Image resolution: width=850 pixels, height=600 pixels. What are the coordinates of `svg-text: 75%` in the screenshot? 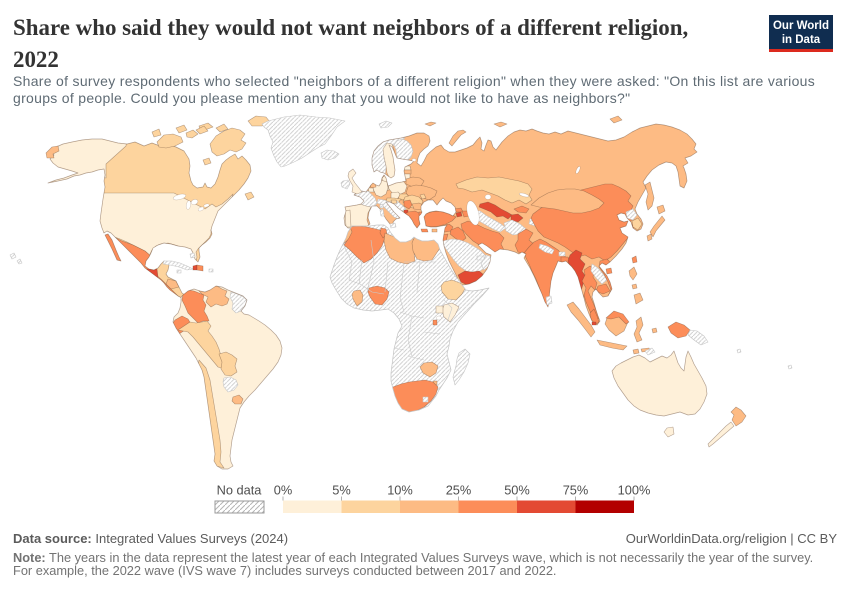 It's located at (576, 490).